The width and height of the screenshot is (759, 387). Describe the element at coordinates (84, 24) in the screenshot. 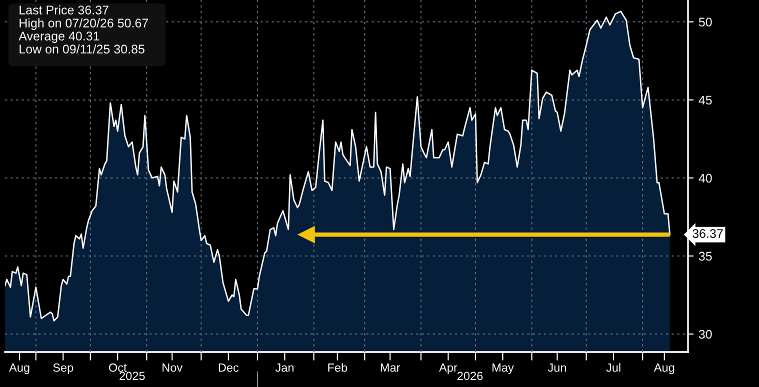

I see `annotation: High on 07/20/26 50.67` at that location.